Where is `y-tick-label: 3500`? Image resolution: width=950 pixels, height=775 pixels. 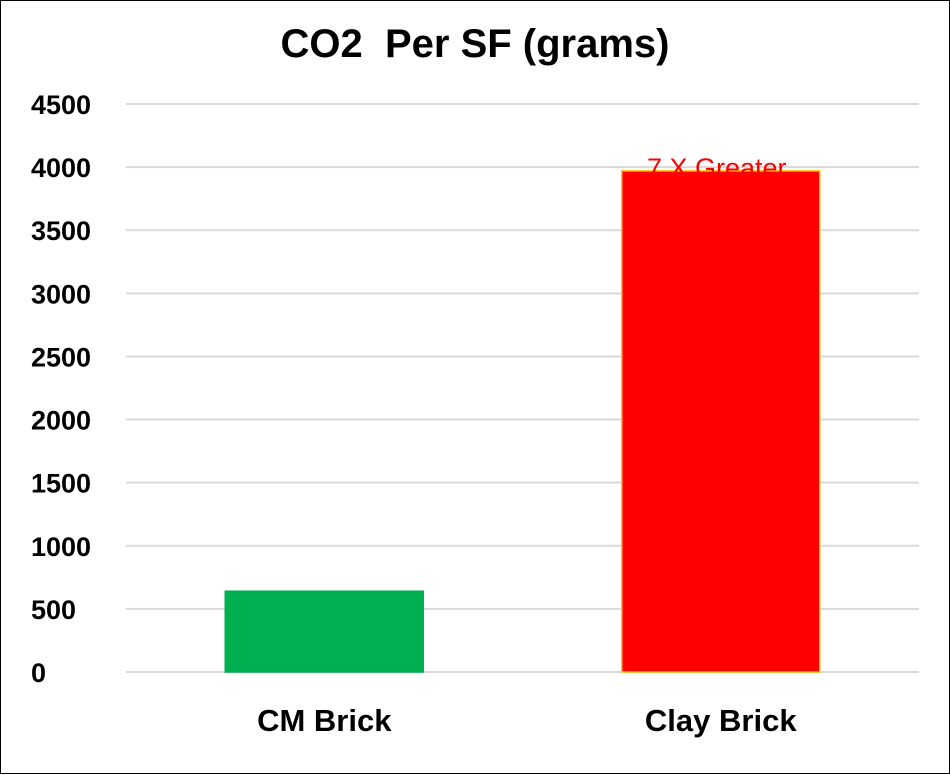 y-tick-label: 3500 is located at coordinates (61, 231).